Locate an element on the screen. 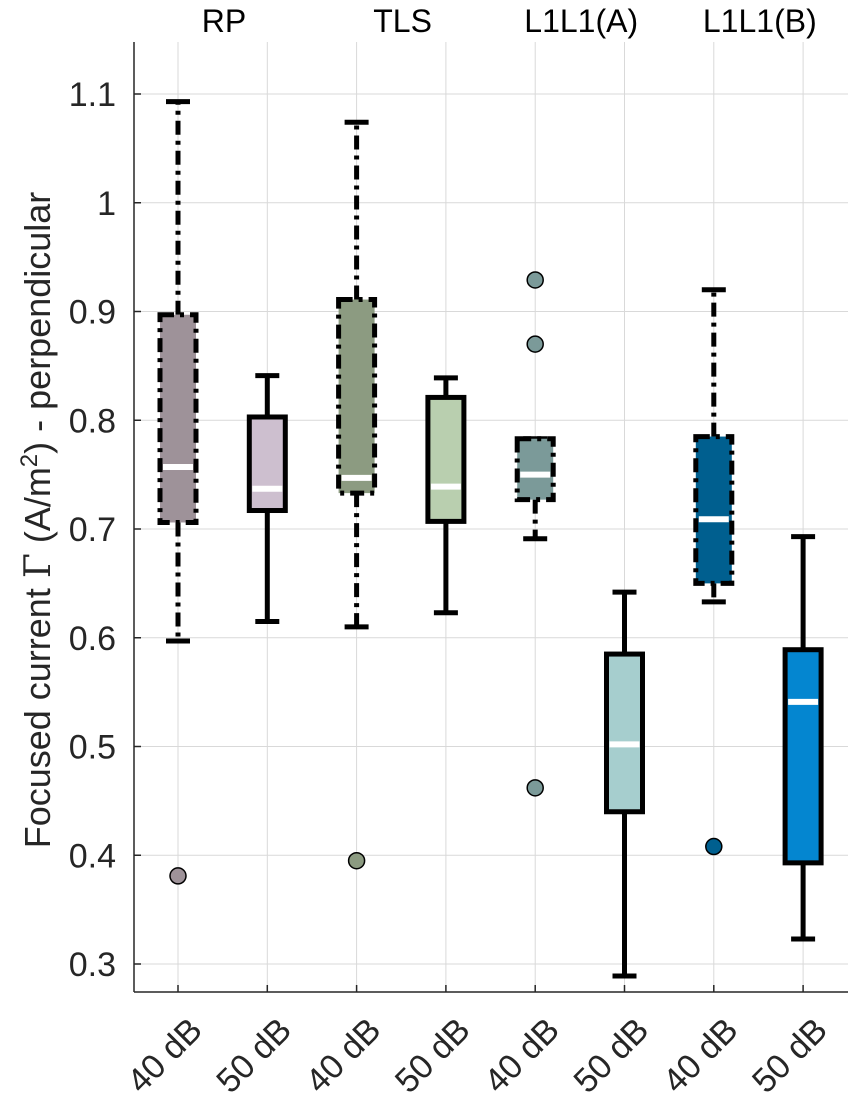 This screenshot has height=1104, width=851. y-label-unit-sup: 2 is located at coordinates (29, 460).